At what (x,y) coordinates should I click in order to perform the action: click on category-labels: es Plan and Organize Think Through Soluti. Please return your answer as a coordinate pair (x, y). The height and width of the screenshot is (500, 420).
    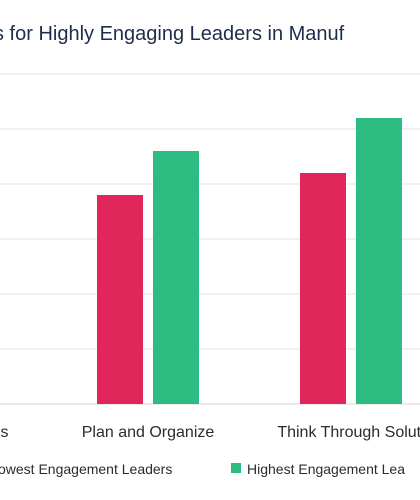
    Looking at the image, I should click on (210, 432).